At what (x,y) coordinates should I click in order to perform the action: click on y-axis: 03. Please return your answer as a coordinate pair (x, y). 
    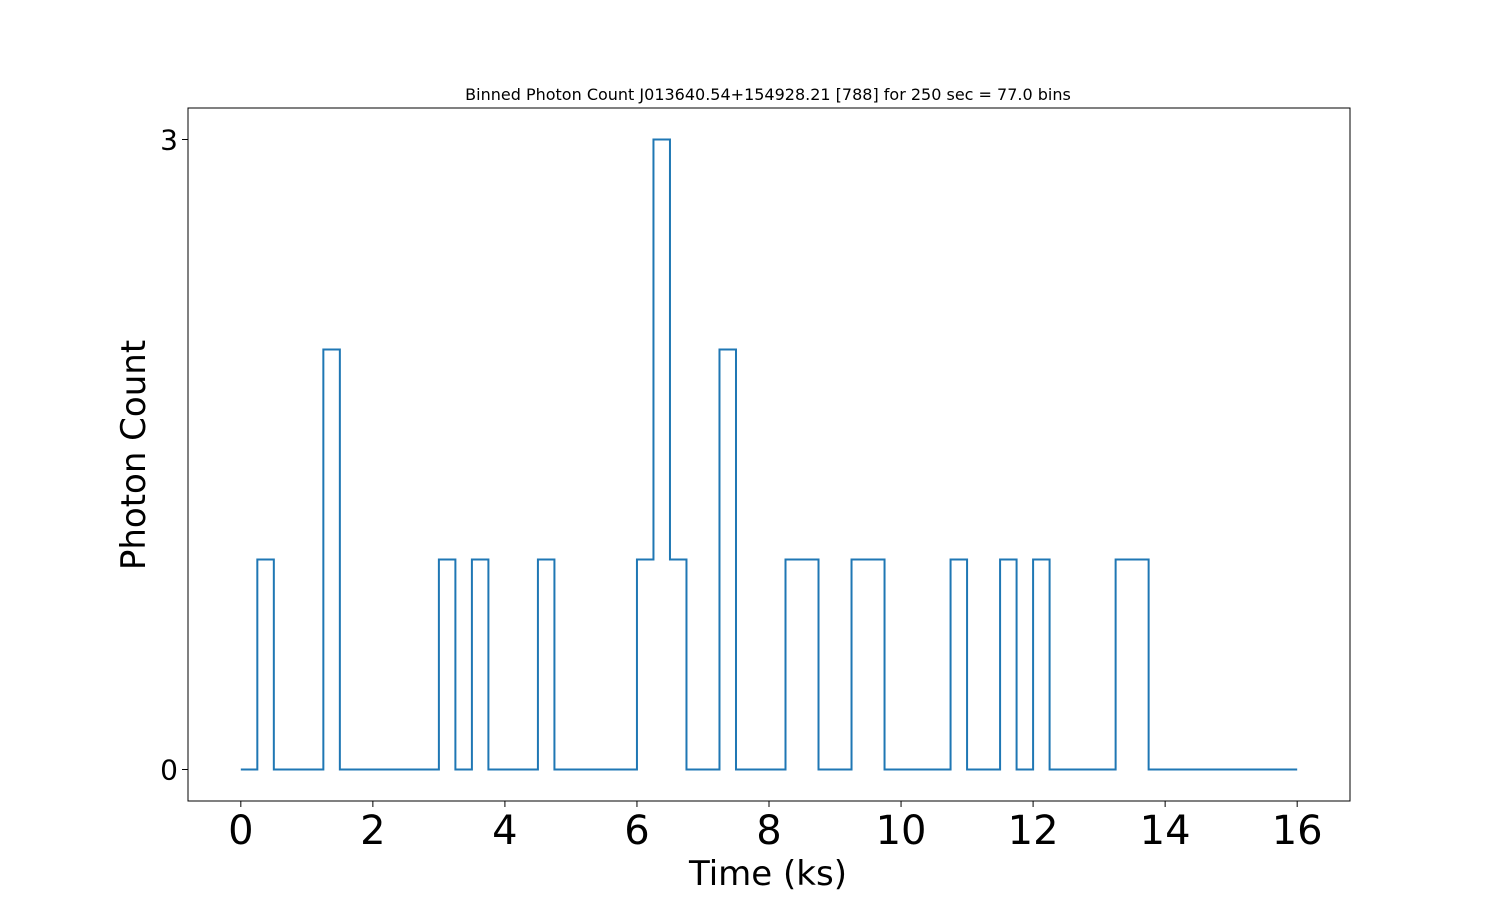
    Looking at the image, I should click on (174, 455).